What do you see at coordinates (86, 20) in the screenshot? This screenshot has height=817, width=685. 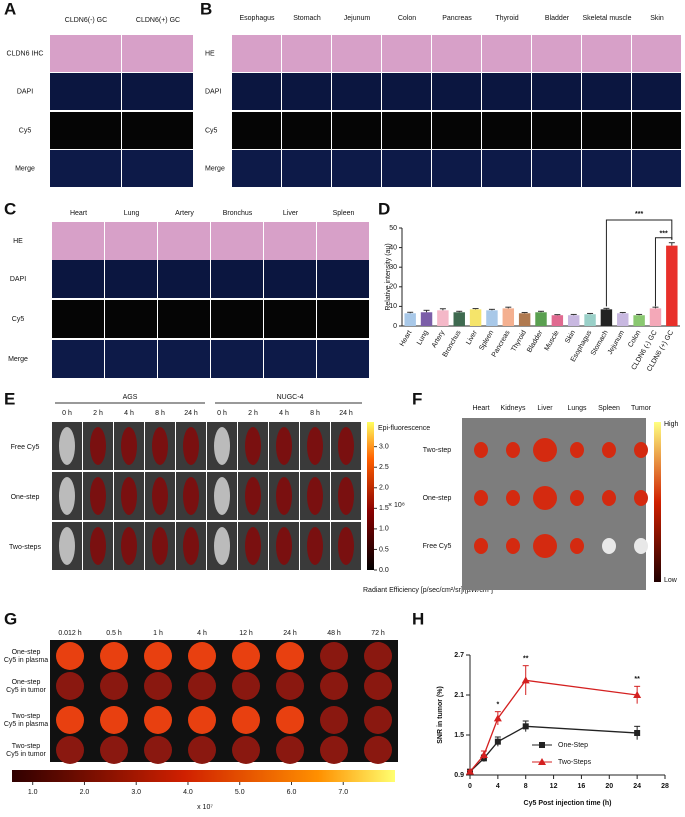 I see `column-header: CLDN6(-) GC` at bounding box center [86, 20].